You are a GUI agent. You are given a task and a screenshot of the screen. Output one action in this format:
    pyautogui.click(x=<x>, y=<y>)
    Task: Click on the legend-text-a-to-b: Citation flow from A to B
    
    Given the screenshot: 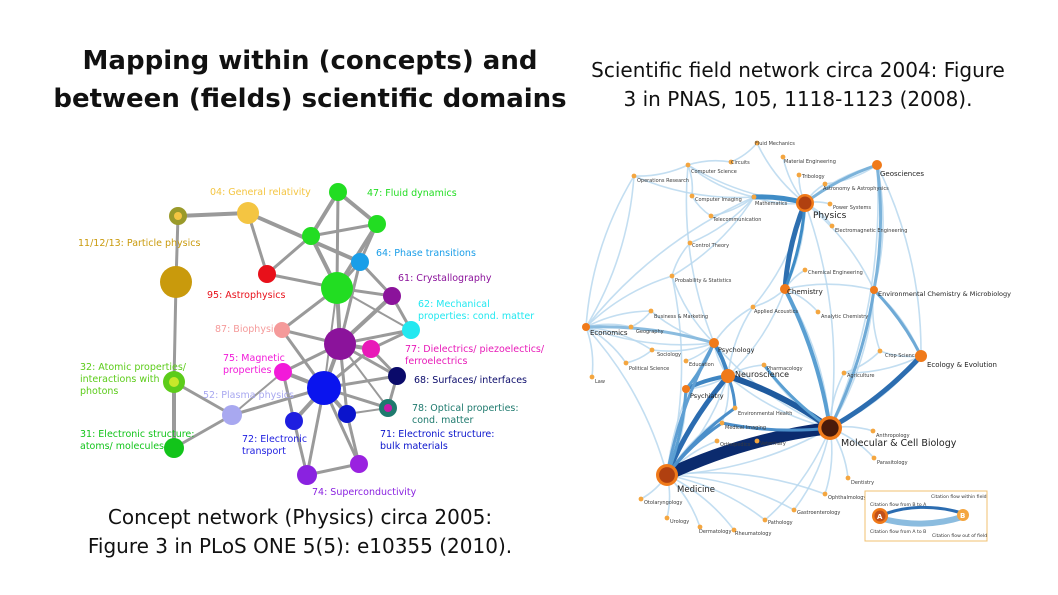 What is the action you would take?
    pyautogui.click(x=898, y=532)
    